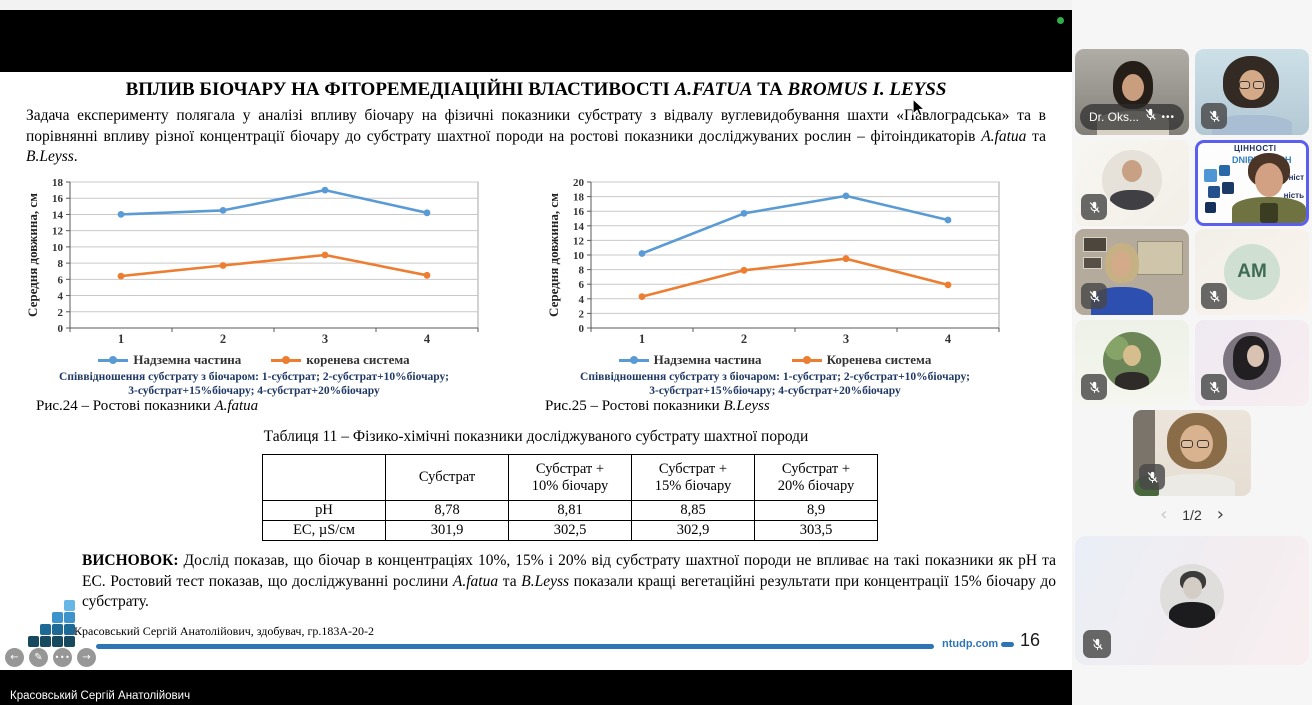 This screenshot has width=1312, height=705. I want to click on legend-label: Коренева система, so click(879, 359).